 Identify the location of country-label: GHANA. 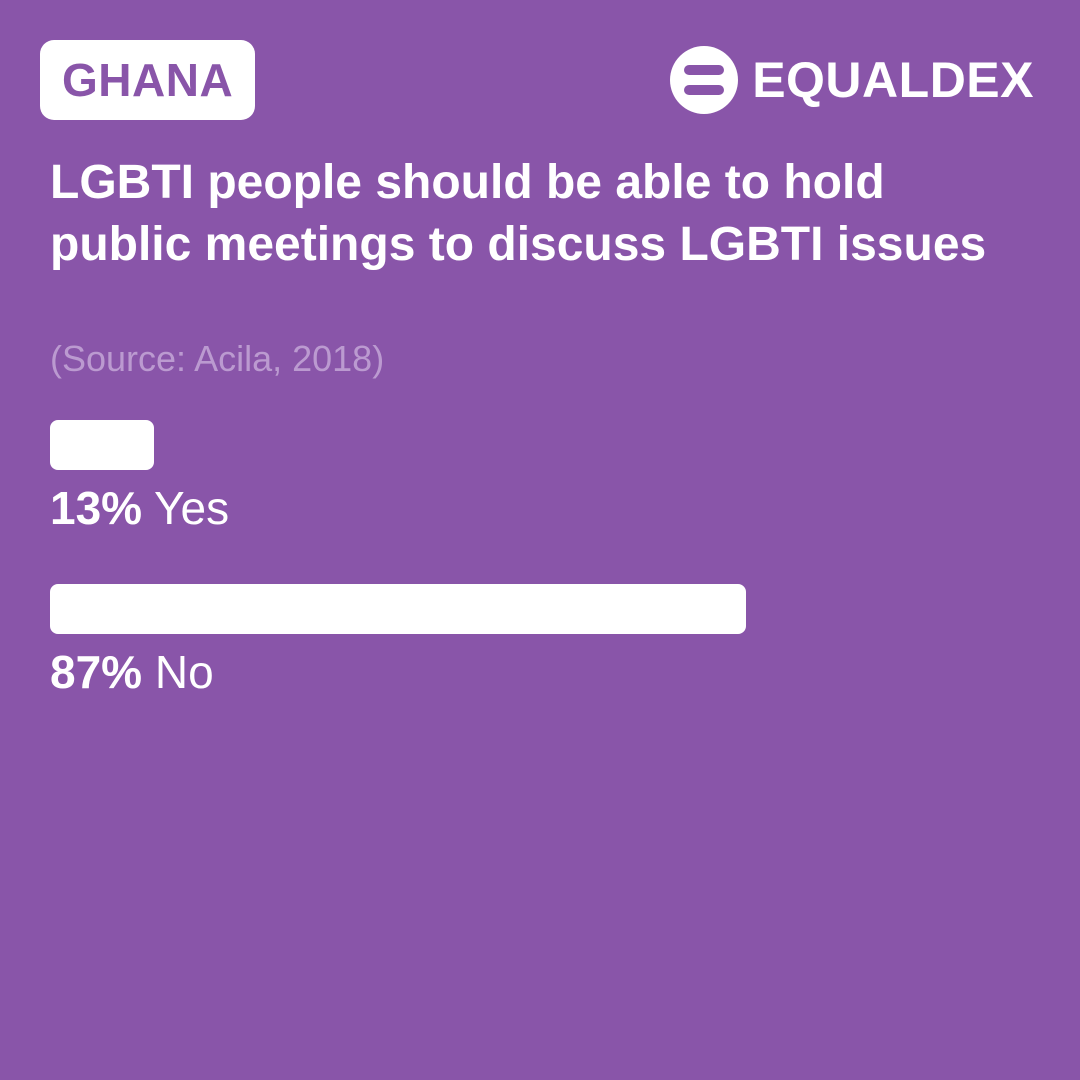
(148, 80).